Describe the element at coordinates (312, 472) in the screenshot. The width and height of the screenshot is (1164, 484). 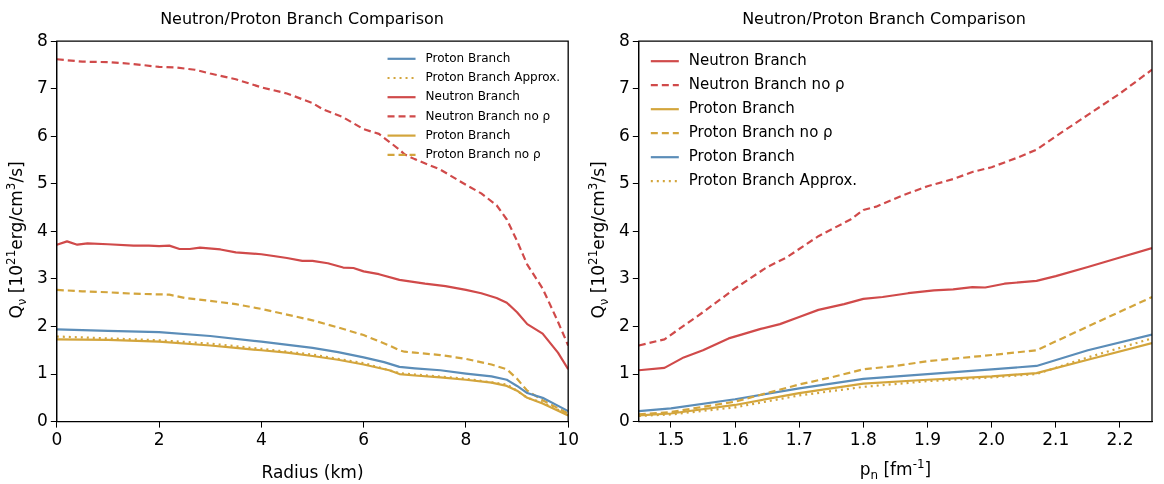
I see `x-axis-title: Radius (km)` at that location.